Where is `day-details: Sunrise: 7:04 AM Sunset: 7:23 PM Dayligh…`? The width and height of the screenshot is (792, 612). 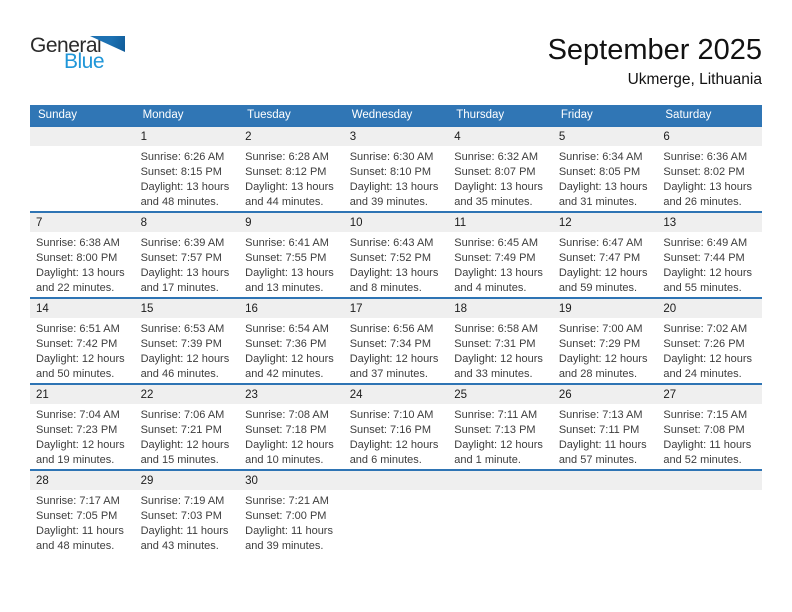
day-details: Sunrise: 7:04 AM Sunset: 7:23 PM Dayligh… is located at coordinates (82, 436).